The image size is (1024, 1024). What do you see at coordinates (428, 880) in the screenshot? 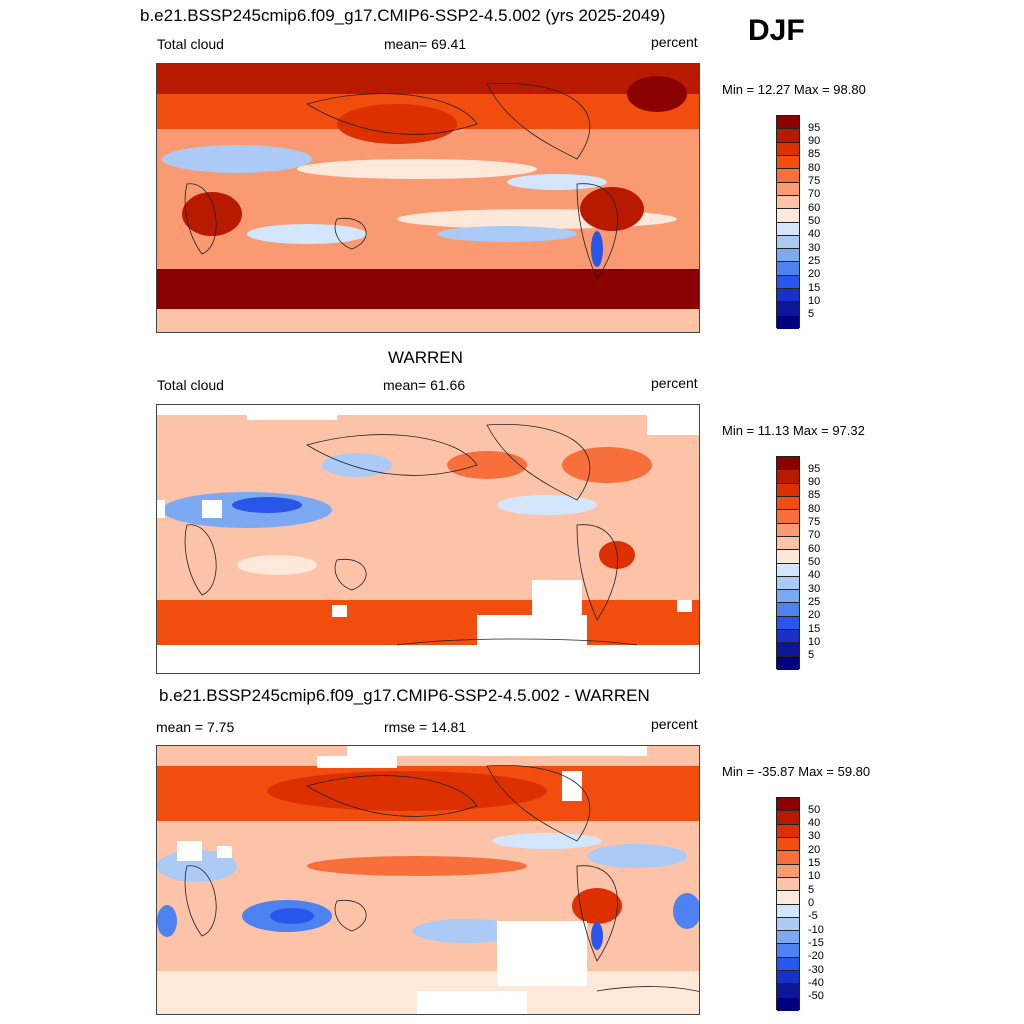
I see `panel-3-map-field` at bounding box center [428, 880].